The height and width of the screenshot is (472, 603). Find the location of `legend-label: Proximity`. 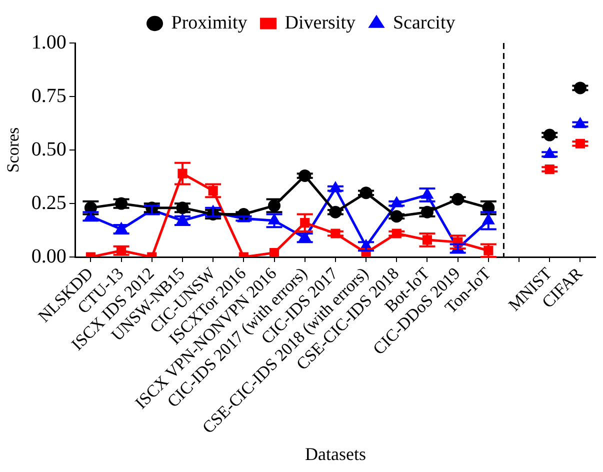

legend-label: Proximity is located at coordinates (209, 23).